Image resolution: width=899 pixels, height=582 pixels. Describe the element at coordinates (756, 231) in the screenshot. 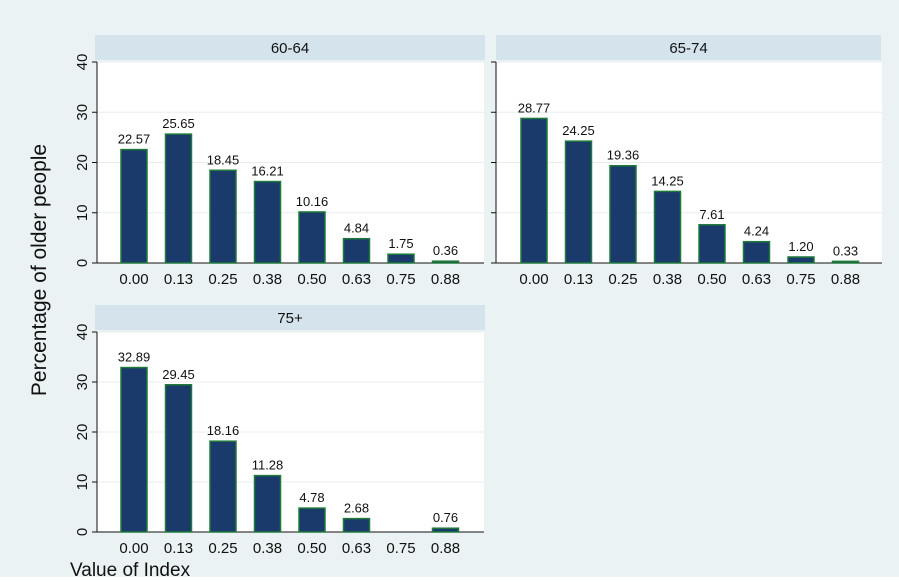

I see `data-label: 4.24` at that location.